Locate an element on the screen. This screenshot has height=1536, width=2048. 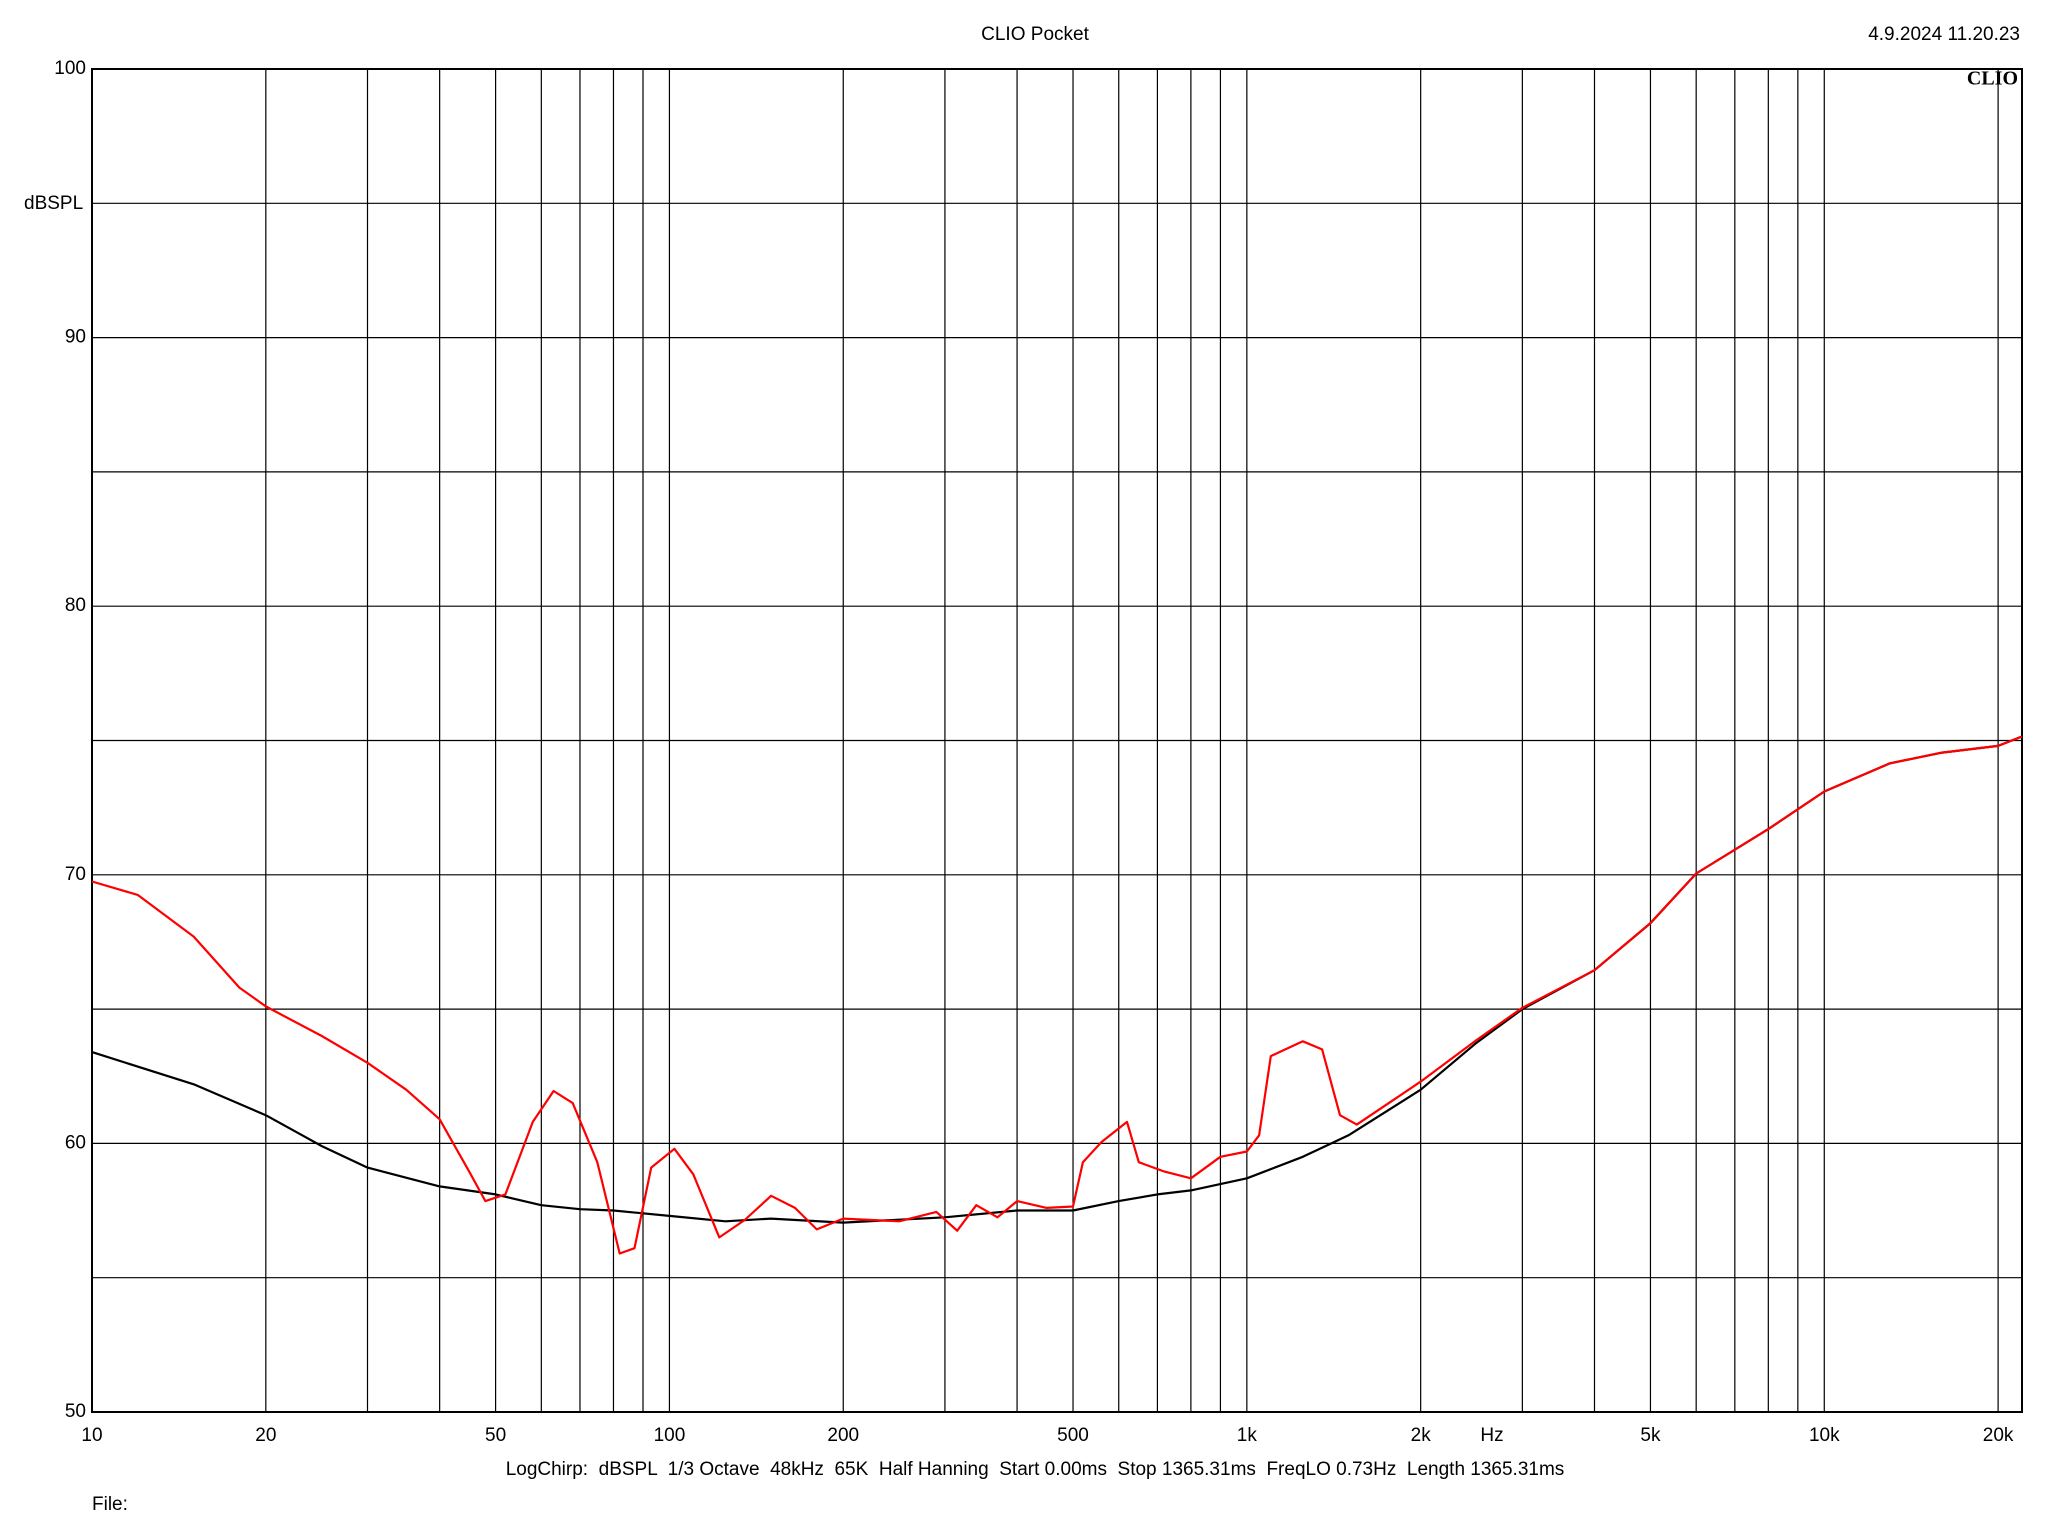
chart-title: CLIO Pocket is located at coordinates (1035, 34).